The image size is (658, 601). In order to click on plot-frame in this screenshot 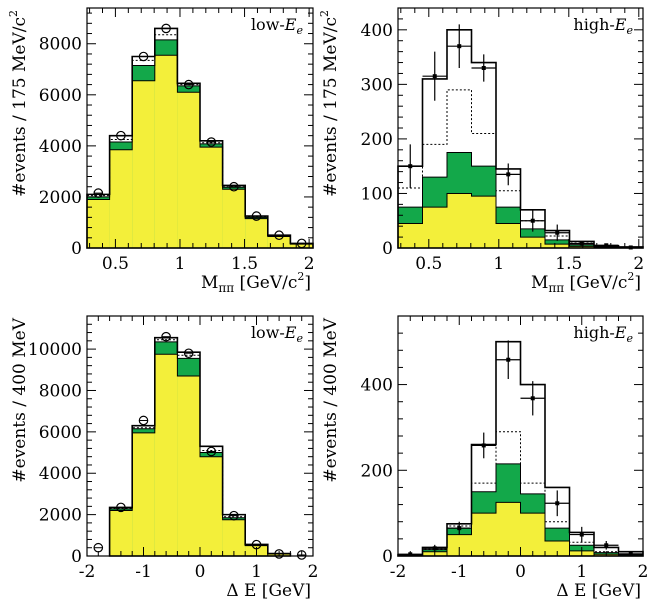, I will do `click(200, 128)`.